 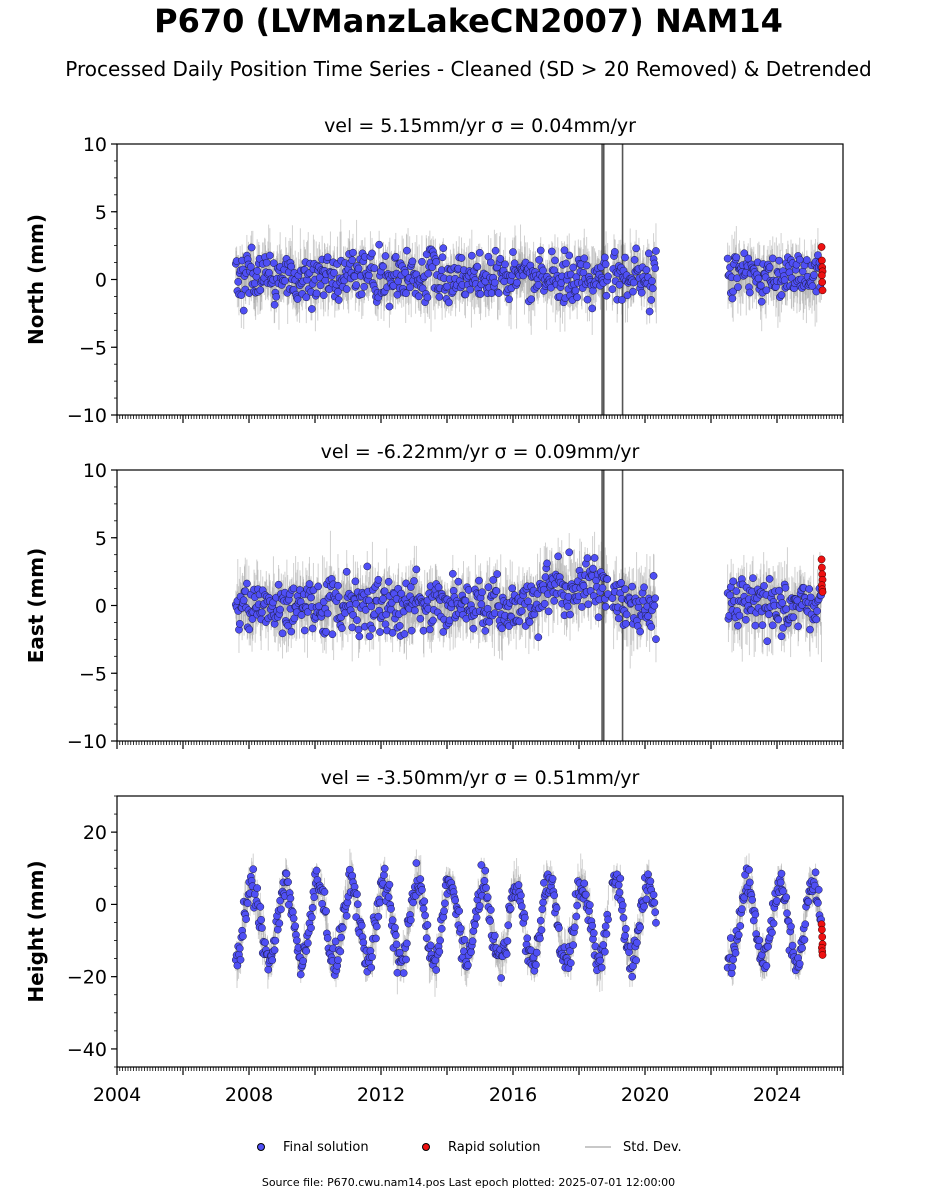 What do you see at coordinates (36, 606) in the screenshot?
I see `y-axis-label: East (mm)` at bounding box center [36, 606].